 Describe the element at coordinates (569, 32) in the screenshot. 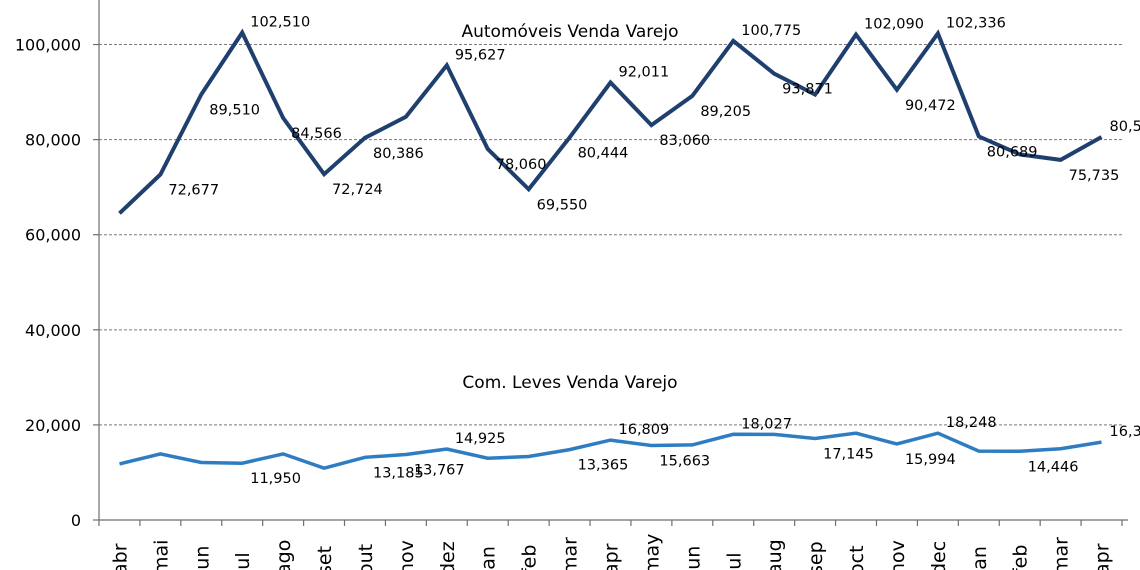

I see `series-title-automoveis: Automóveis Venda Varejo` at that location.